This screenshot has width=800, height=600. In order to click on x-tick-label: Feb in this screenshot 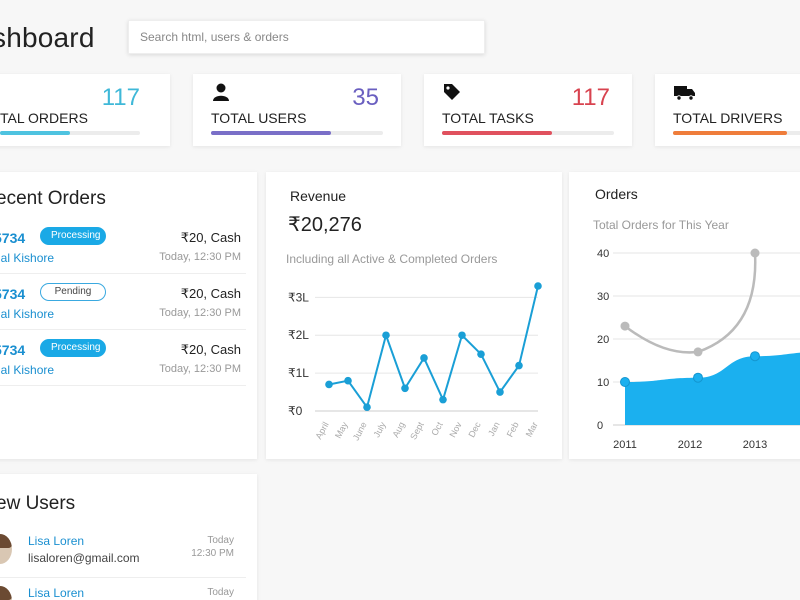, I will do `click(513, 429)`.